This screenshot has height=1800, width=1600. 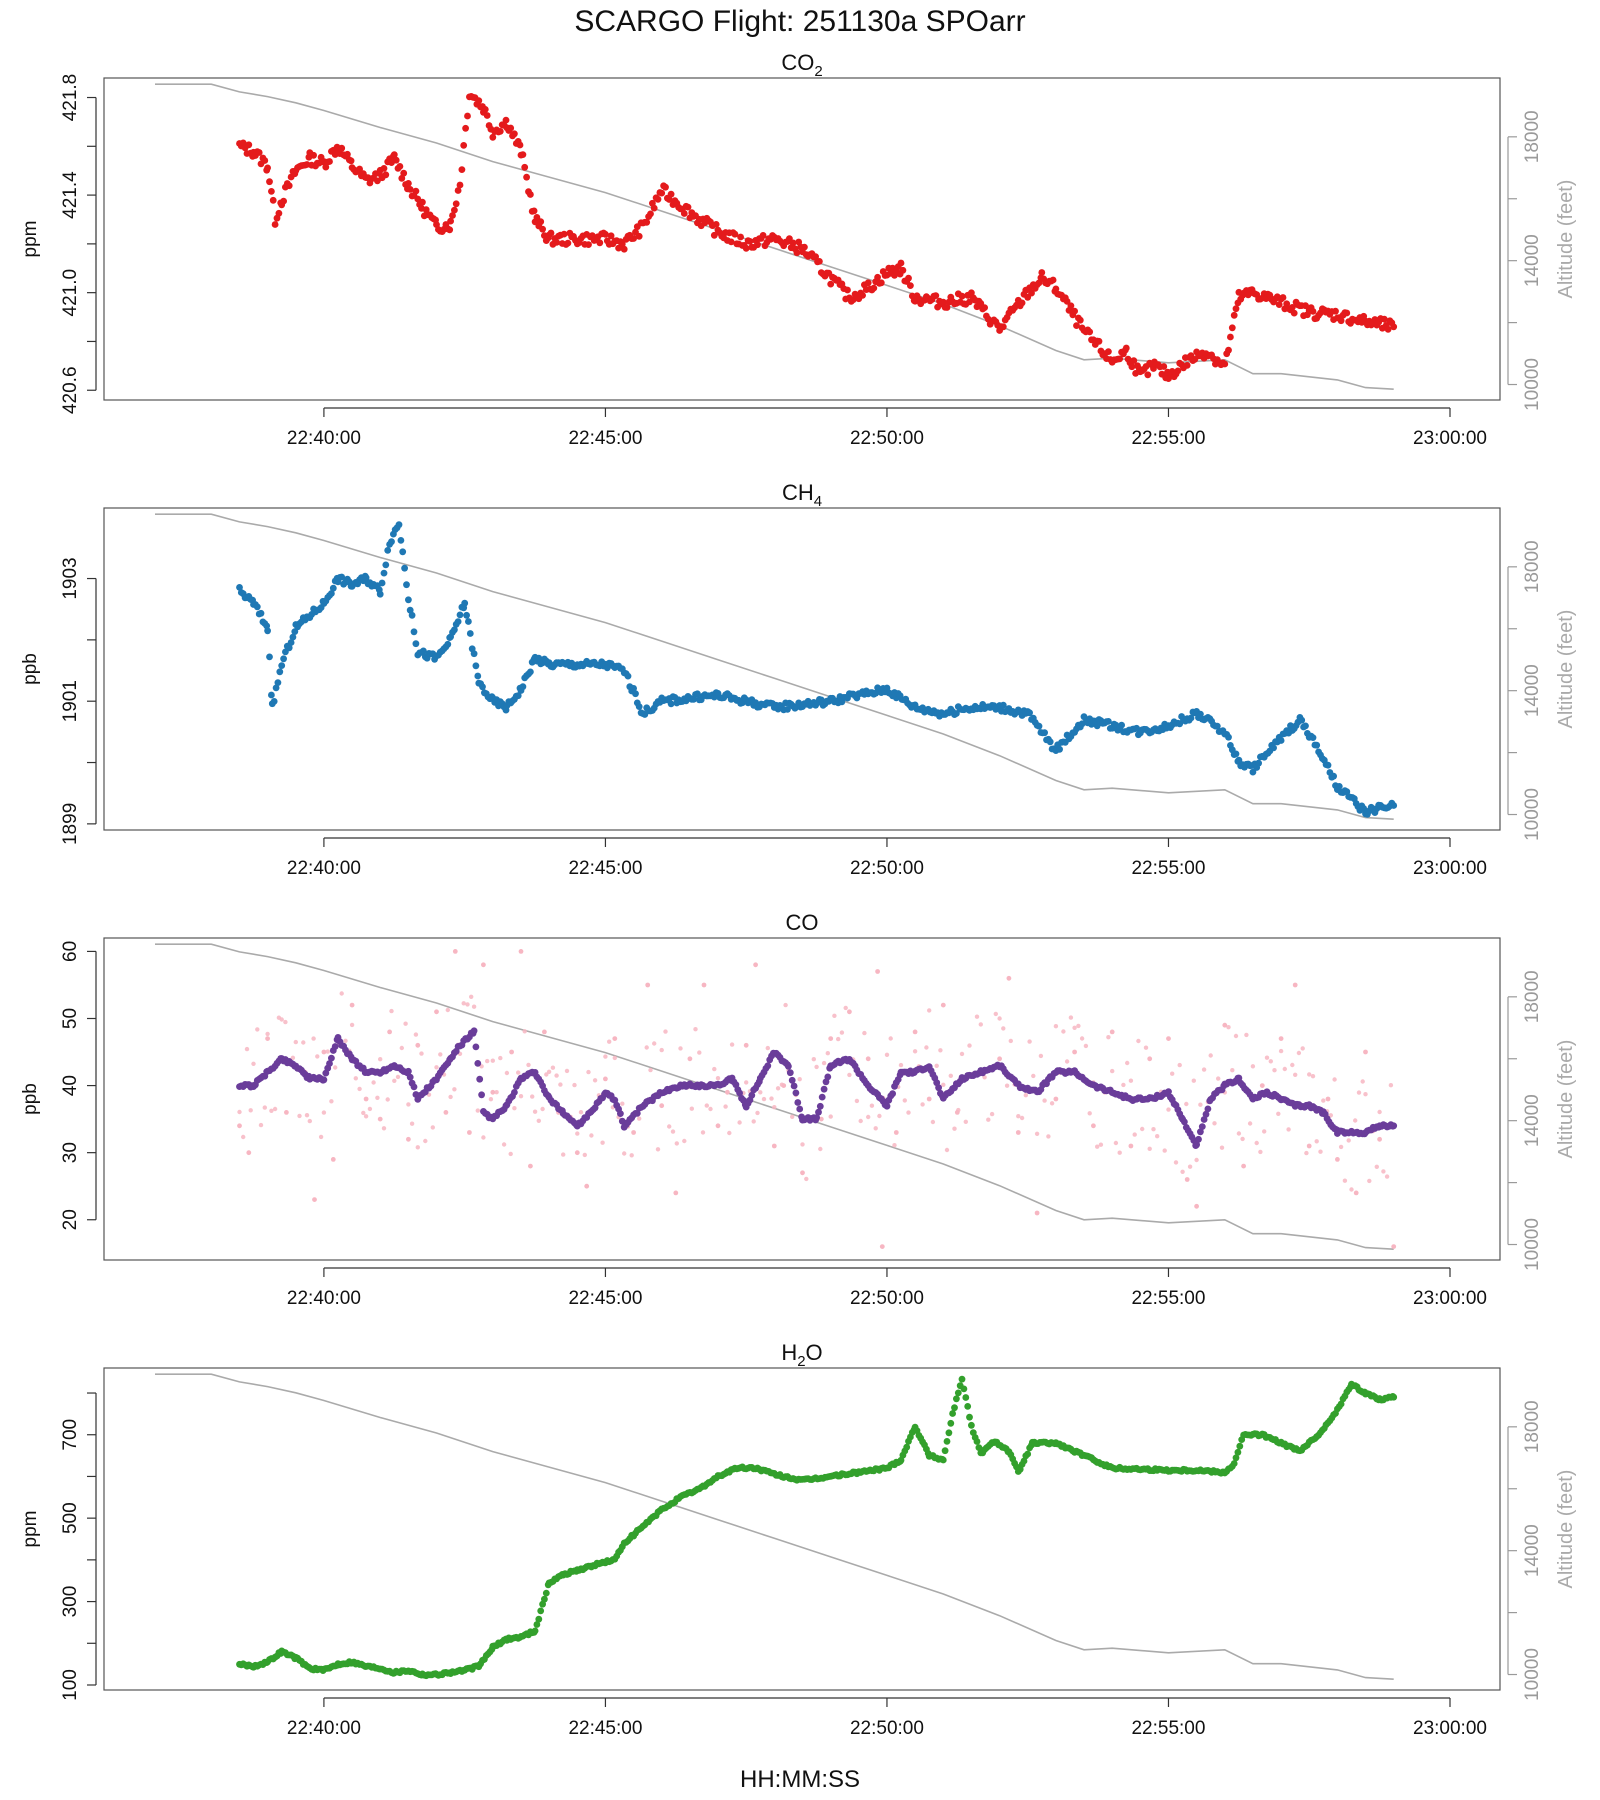 I want to click on x-tick-label: 22:40:00, so click(x=324, y=1298).